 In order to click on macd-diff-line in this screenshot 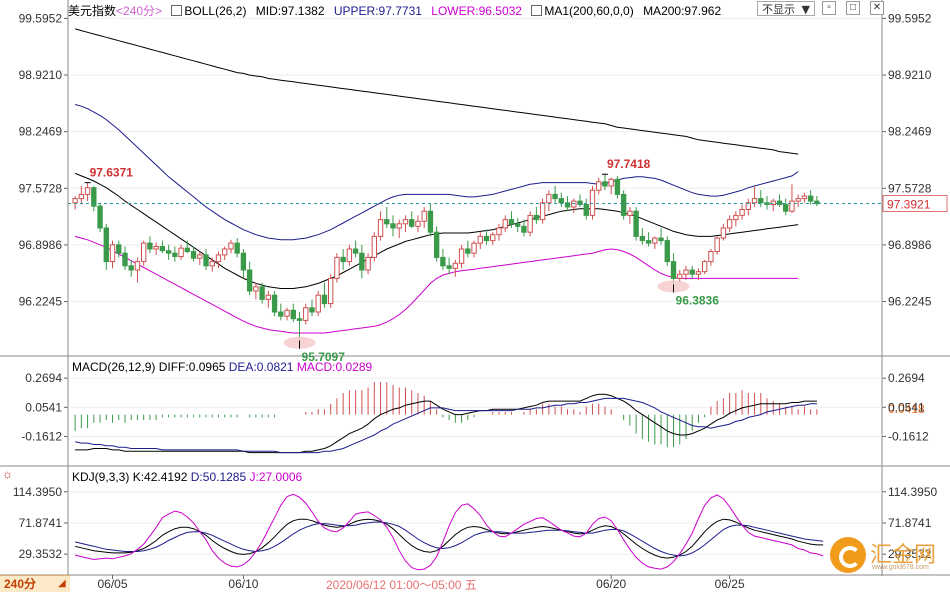, I will do `click(446, 423)`.